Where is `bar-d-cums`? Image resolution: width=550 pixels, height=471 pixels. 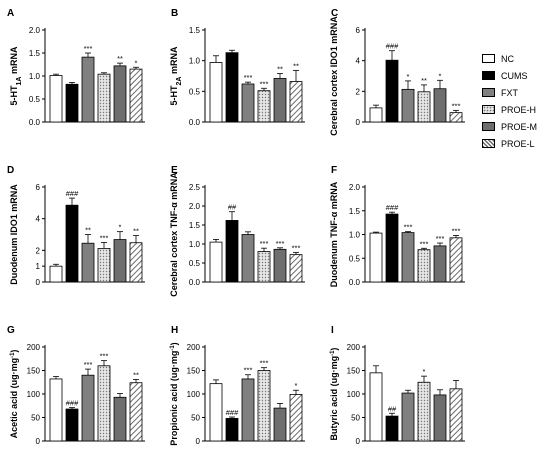 bar-d-cums is located at coordinates (72, 243).